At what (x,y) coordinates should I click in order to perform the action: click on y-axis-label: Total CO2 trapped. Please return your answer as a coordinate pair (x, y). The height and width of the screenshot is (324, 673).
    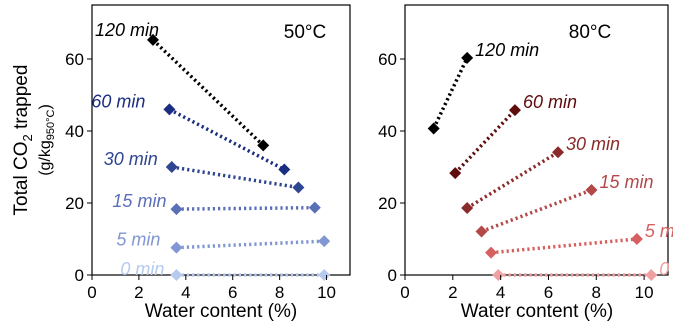
    Looking at the image, I should click on (23, 140).